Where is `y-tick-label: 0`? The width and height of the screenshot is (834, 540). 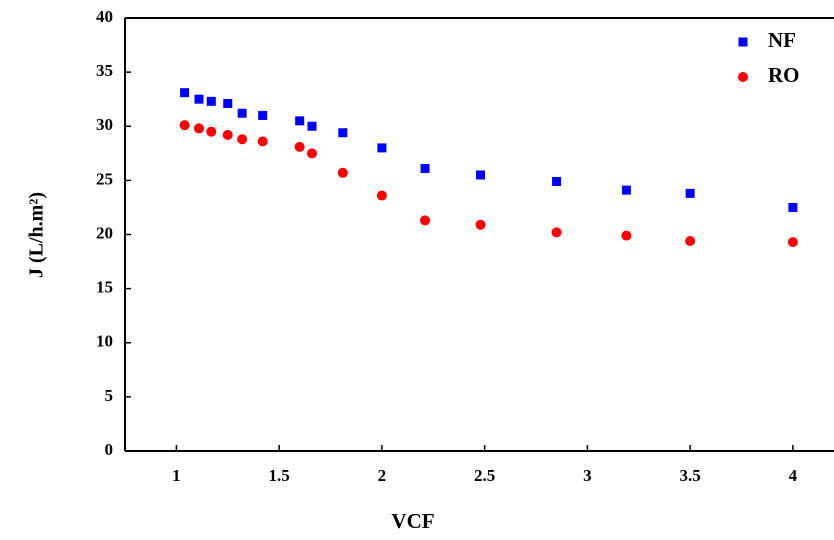
y-tick-label: 0 is located at coordinates (109, 449).